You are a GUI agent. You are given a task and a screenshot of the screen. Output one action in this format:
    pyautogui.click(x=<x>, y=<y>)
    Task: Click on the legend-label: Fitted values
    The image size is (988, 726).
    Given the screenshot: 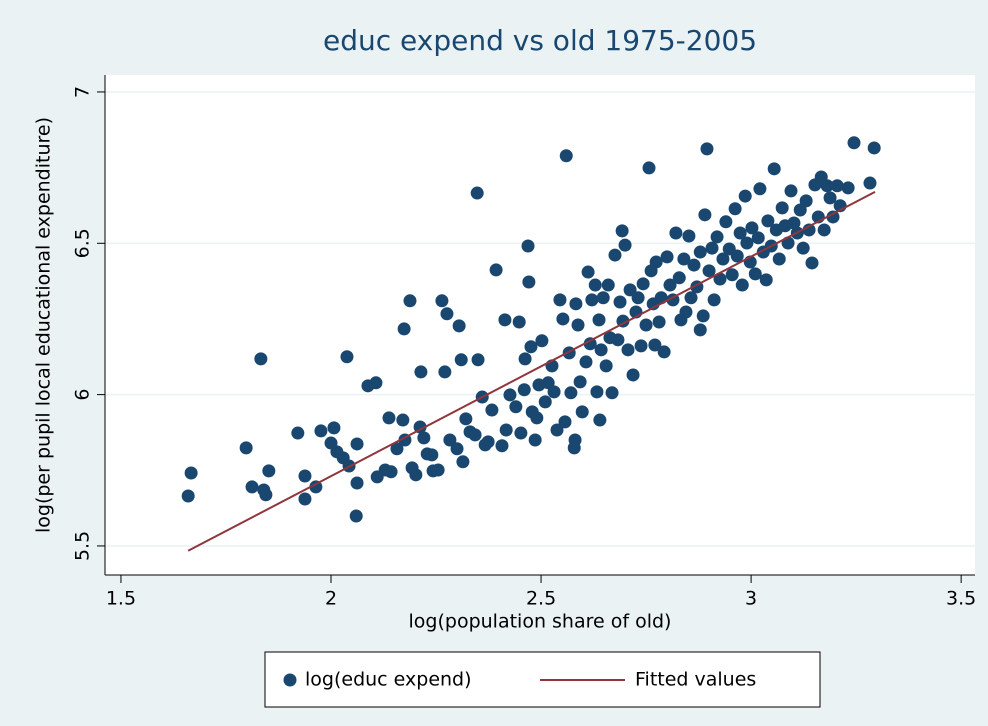 What is the action you would take?
    pyautogui.click(x=695, y=680)
    